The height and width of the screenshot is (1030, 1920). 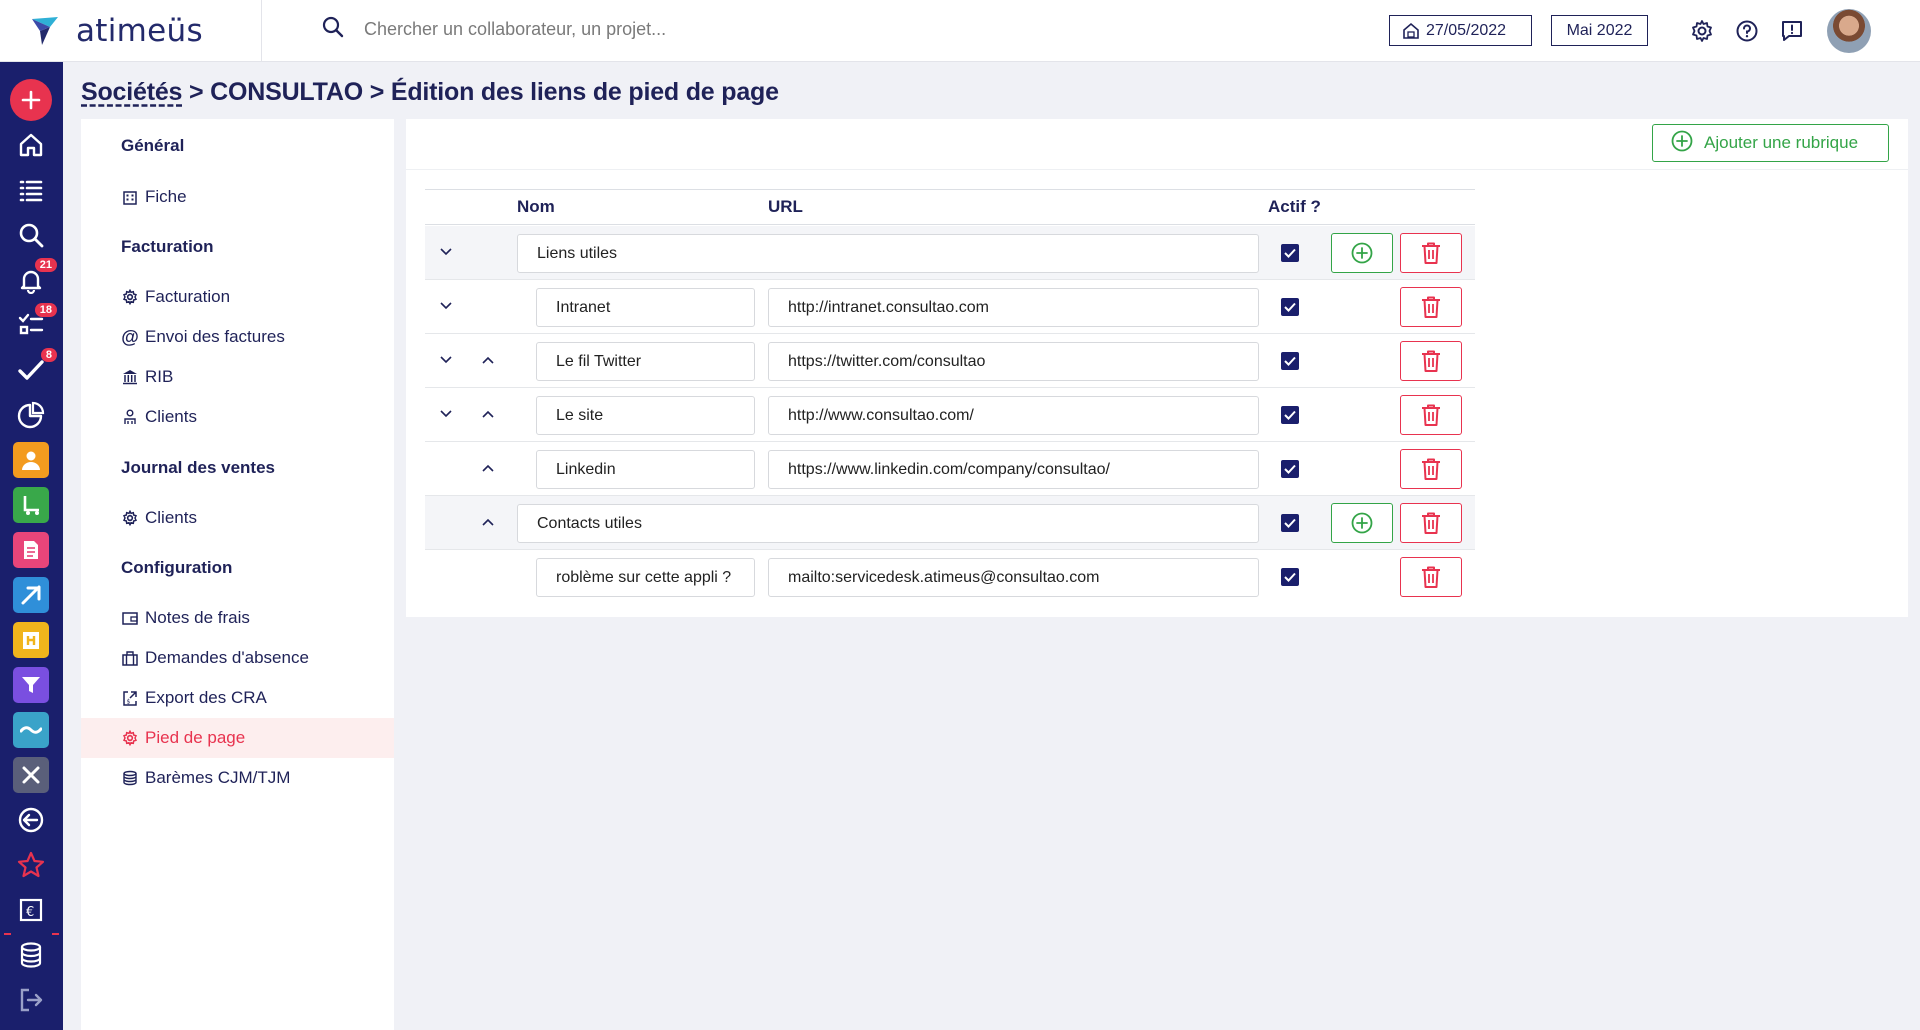 What do you see at coordinates (197, 617) in the screenshot?
I see `menu-item-label: Notes de frais` at bounding box center [197, 617].